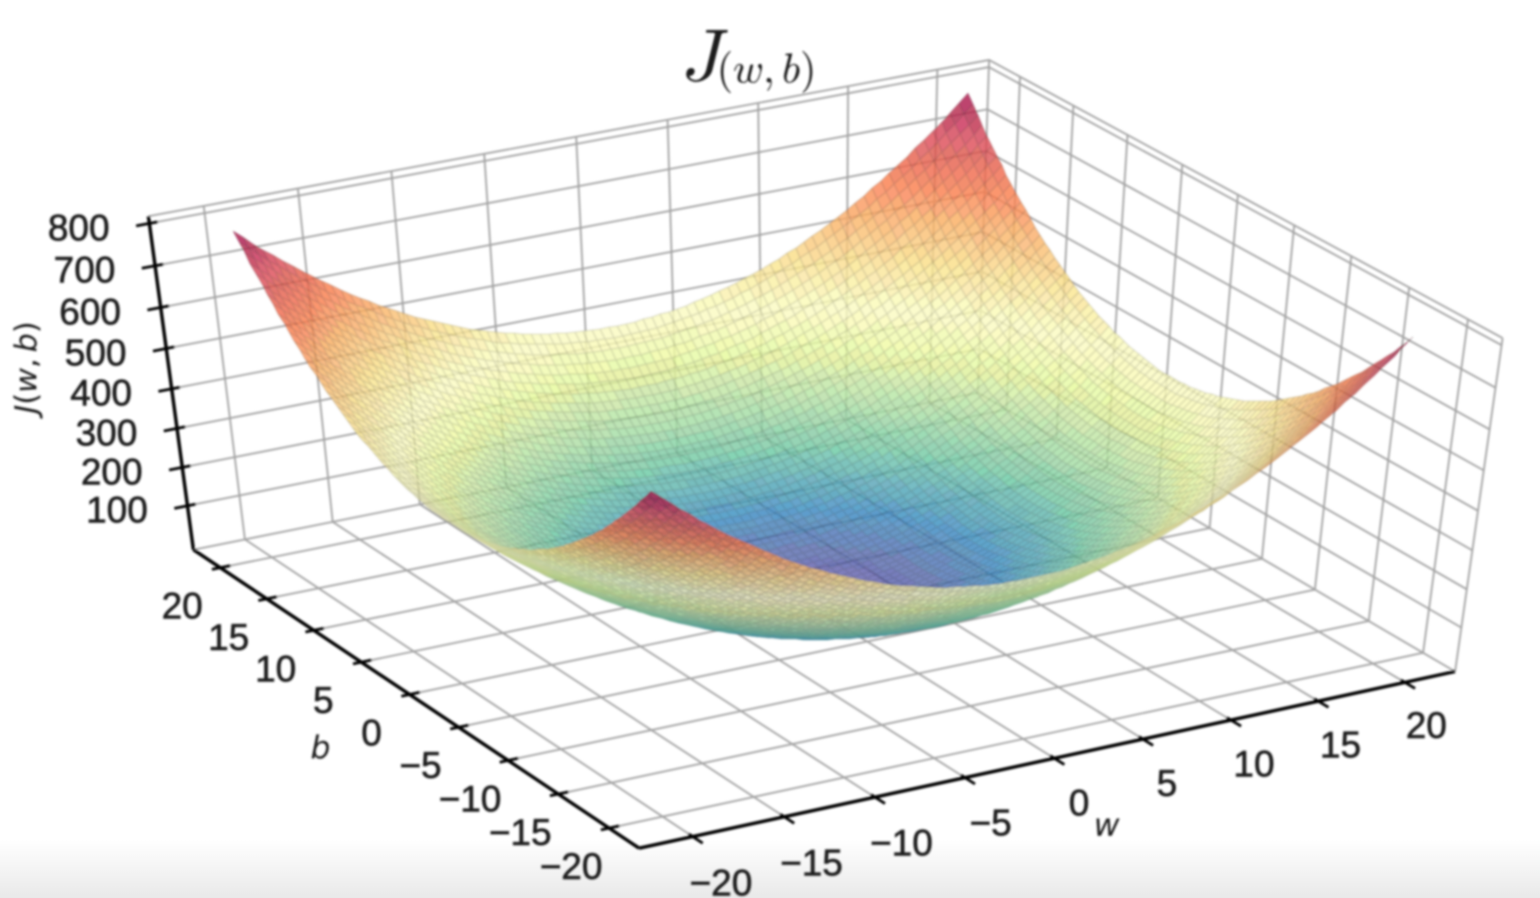  Describe the element at coordinates (101, 393) in the screenshot. I see `svg-text: 400` at that location.